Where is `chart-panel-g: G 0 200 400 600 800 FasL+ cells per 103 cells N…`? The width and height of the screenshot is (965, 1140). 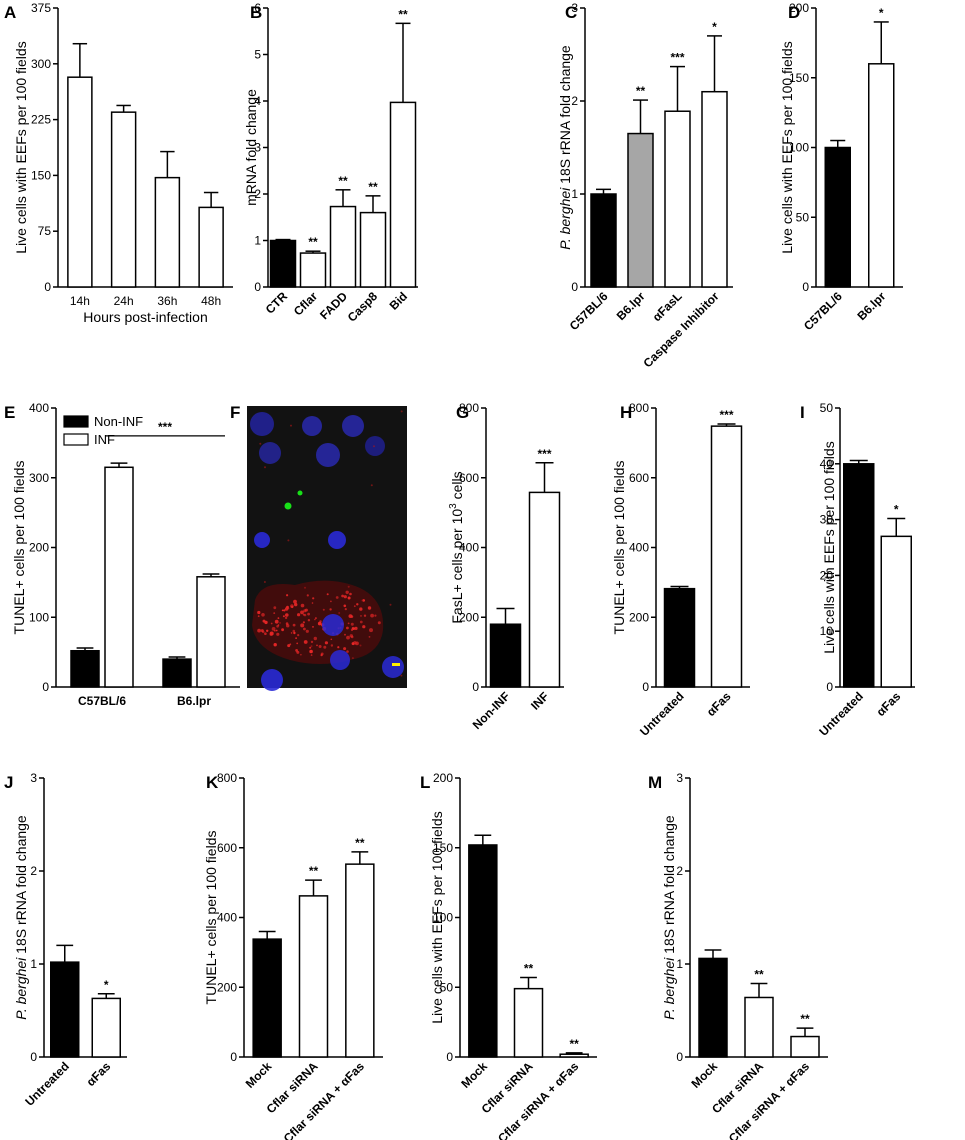 chart-panel-g: G 0 200 400 600 800 FasL+ cells per 103 cells N… is located at coordinates (506, 566).